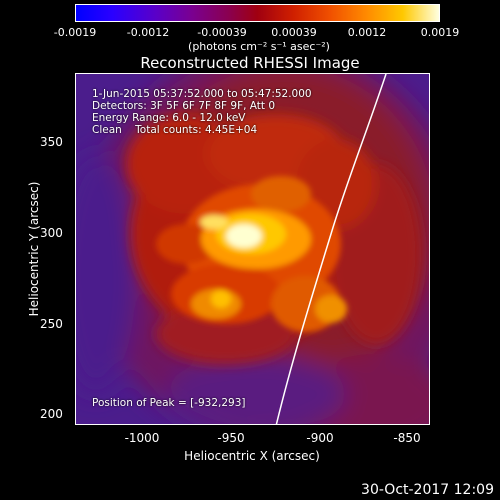 The width and height of the screenshot is (500, 500). What do you see at coordinates (231, 438) in the screenshot?
I see `x-tick-label: -950` at bounding box center [231, 438].